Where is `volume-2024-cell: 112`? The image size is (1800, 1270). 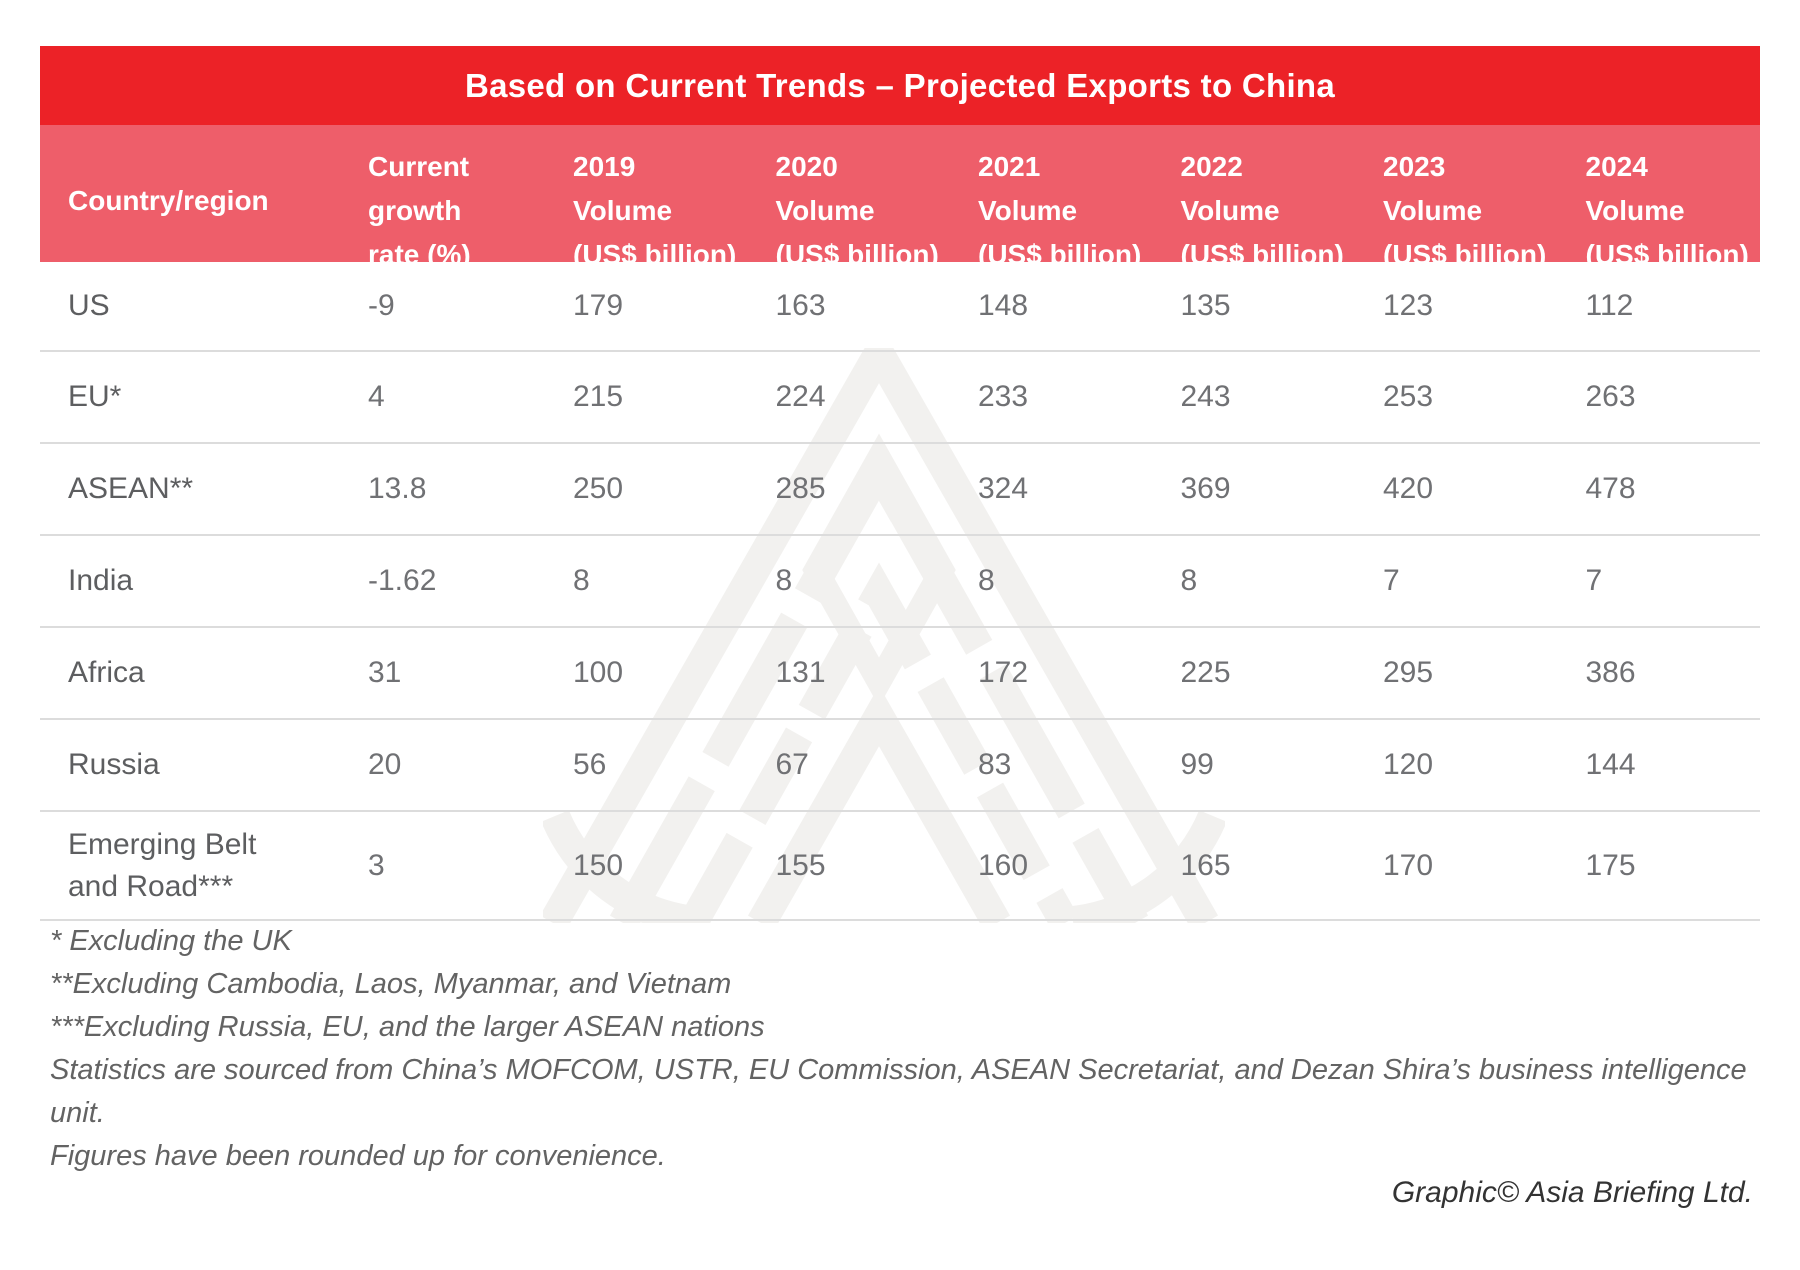 volume-2024-cell: 112 is located at coordinates (1609, 305).